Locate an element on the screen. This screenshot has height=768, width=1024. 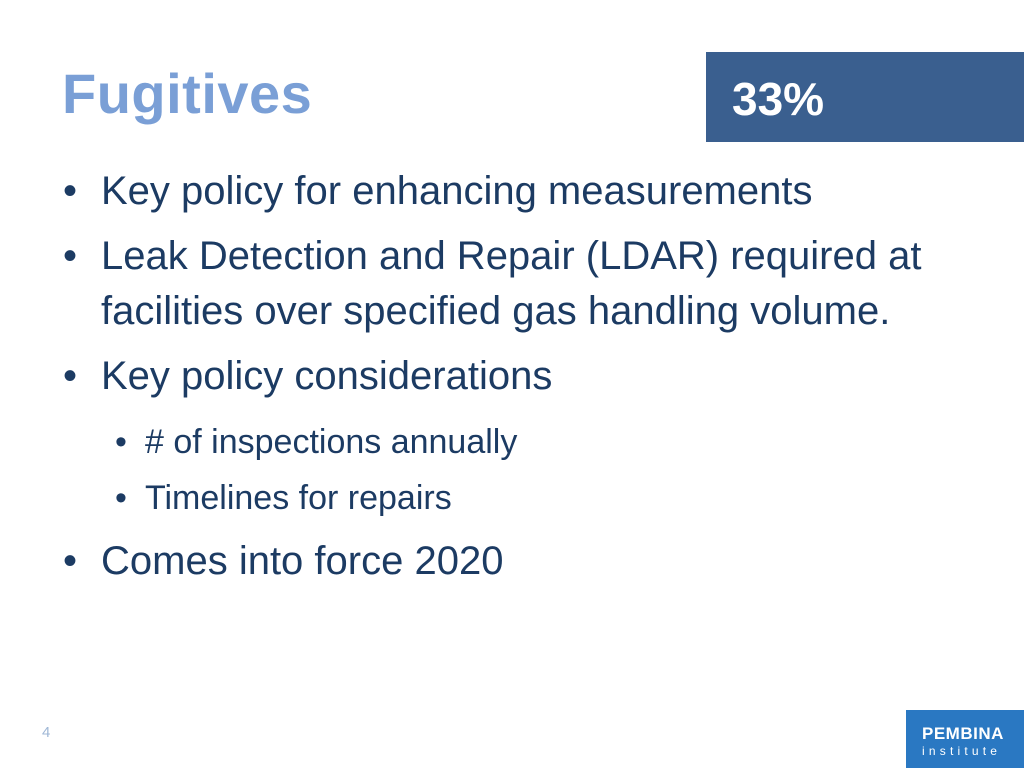
bullet-item: Key policy for enhancing measurements is located at coordinates (505, 191).